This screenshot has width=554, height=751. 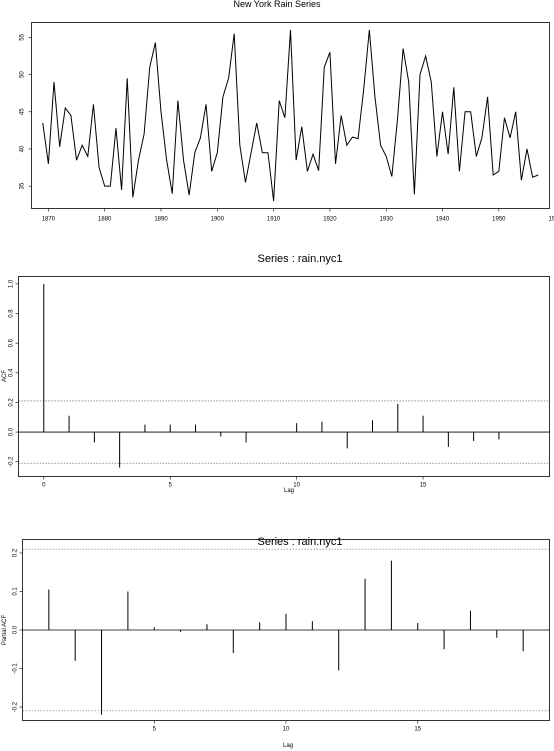 I want to click on y-tick-label: 0.8, so click(x=12, y=313).